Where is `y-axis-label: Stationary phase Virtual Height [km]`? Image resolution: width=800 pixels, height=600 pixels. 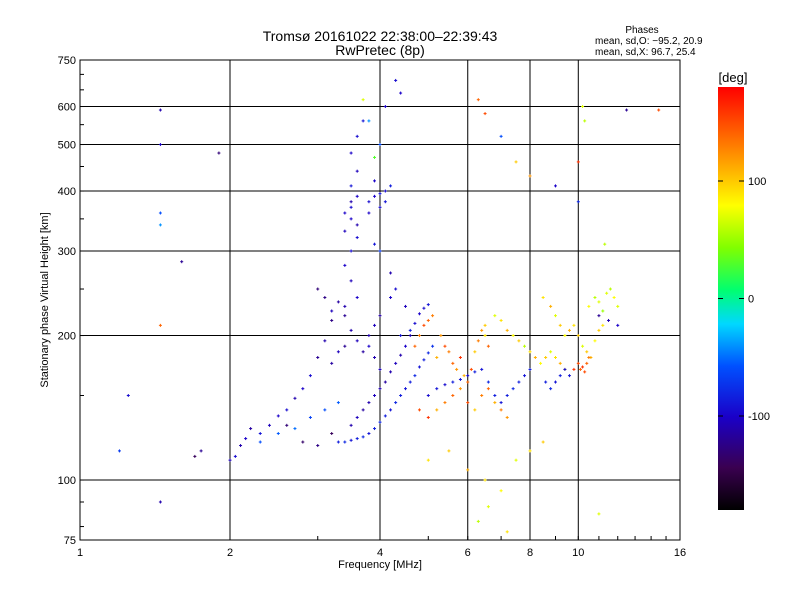
y-axis-label: Stationary phase Virtual Height [km] is located at coordinates (45, 299).